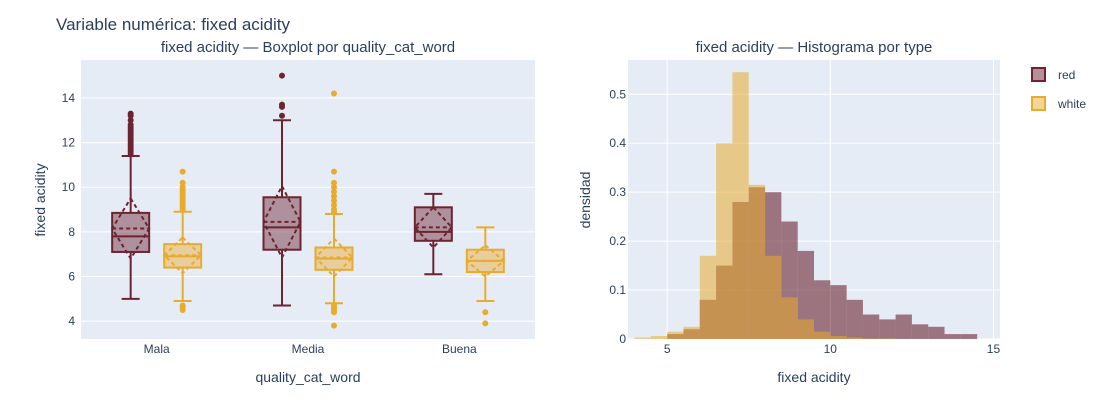 This screenshot has width=1108, height=420. I want to click on boxplot-y-axis-label: fixed acidity, so click(40, 199).